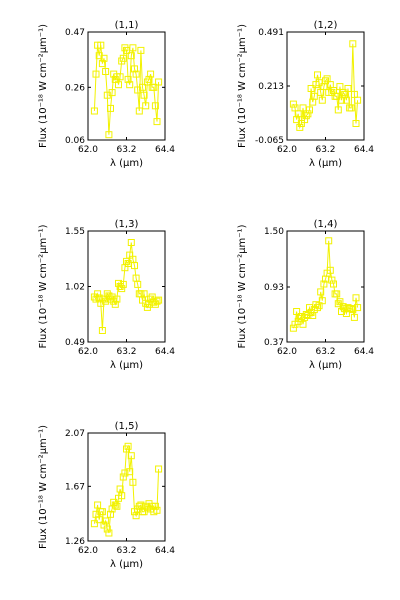 This screenshot has height=600, width=400. I want to click on y-tick-label: -0.065, so click(269, 141).